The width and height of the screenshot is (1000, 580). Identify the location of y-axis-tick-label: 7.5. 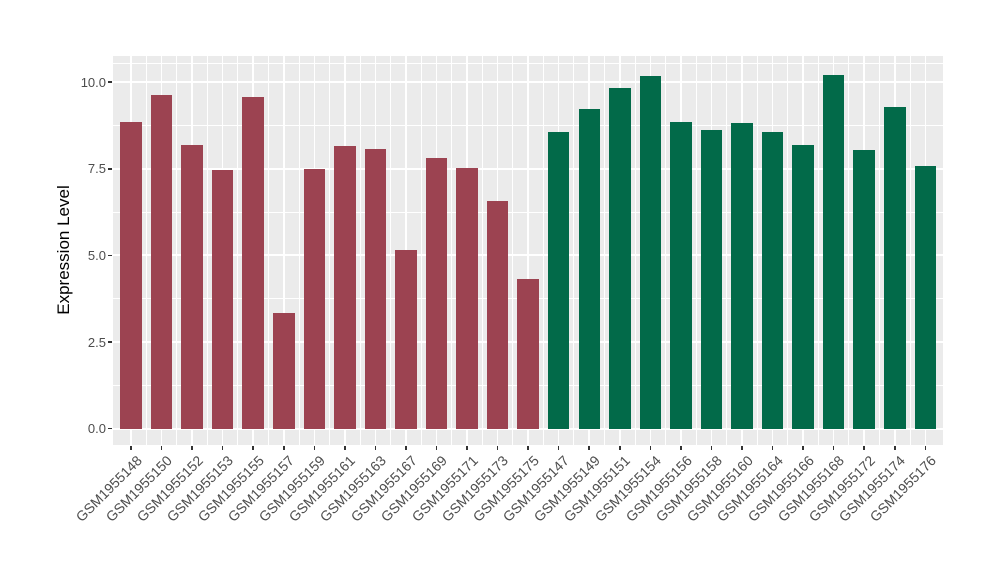
(96, 169).